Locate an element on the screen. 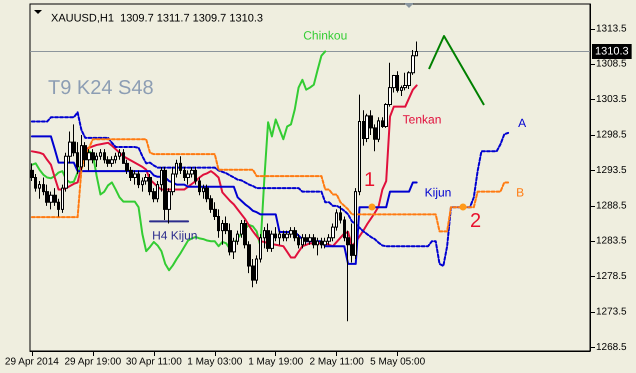 The image size is (636, 373). x-tick-label: 2 May 11:00 is located at coordinates (337, 362).